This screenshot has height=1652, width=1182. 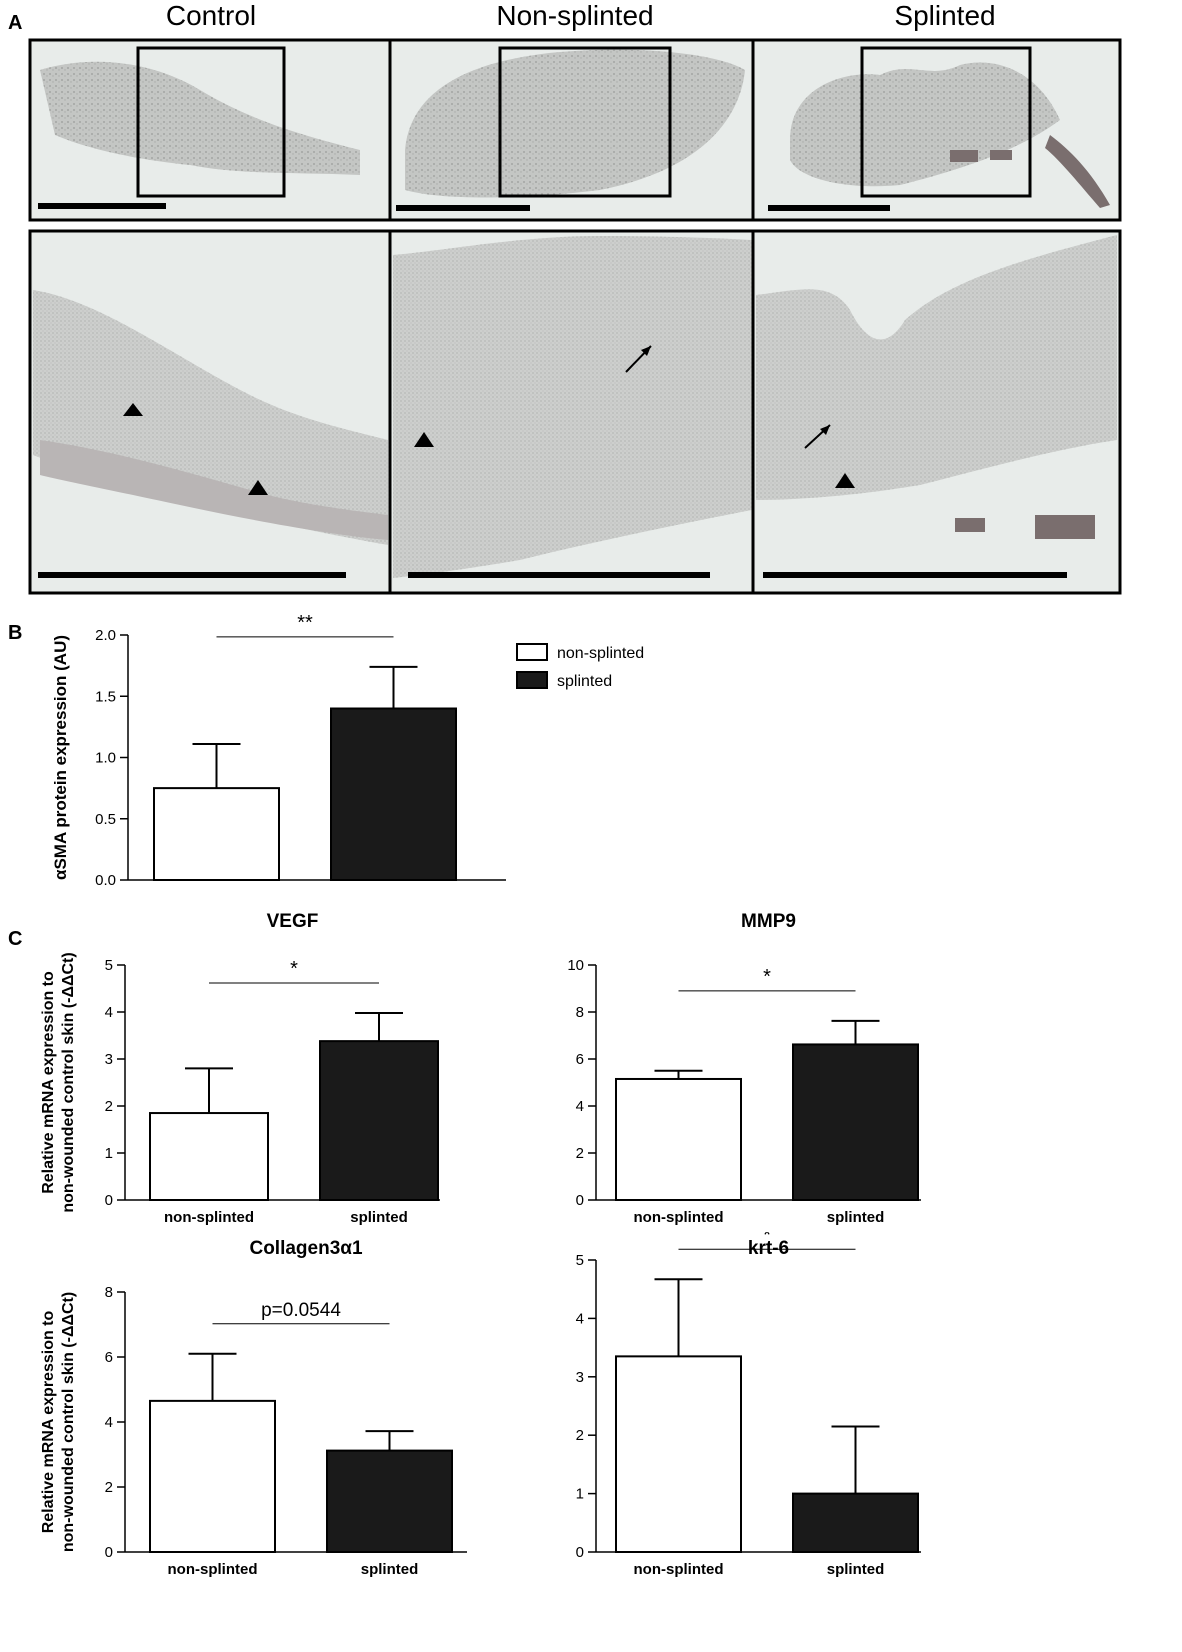 What do you see at coordinates (105, 819) in the screenshot?
I see `y-tick-label: 0.5` at bounding box center [105, 819].